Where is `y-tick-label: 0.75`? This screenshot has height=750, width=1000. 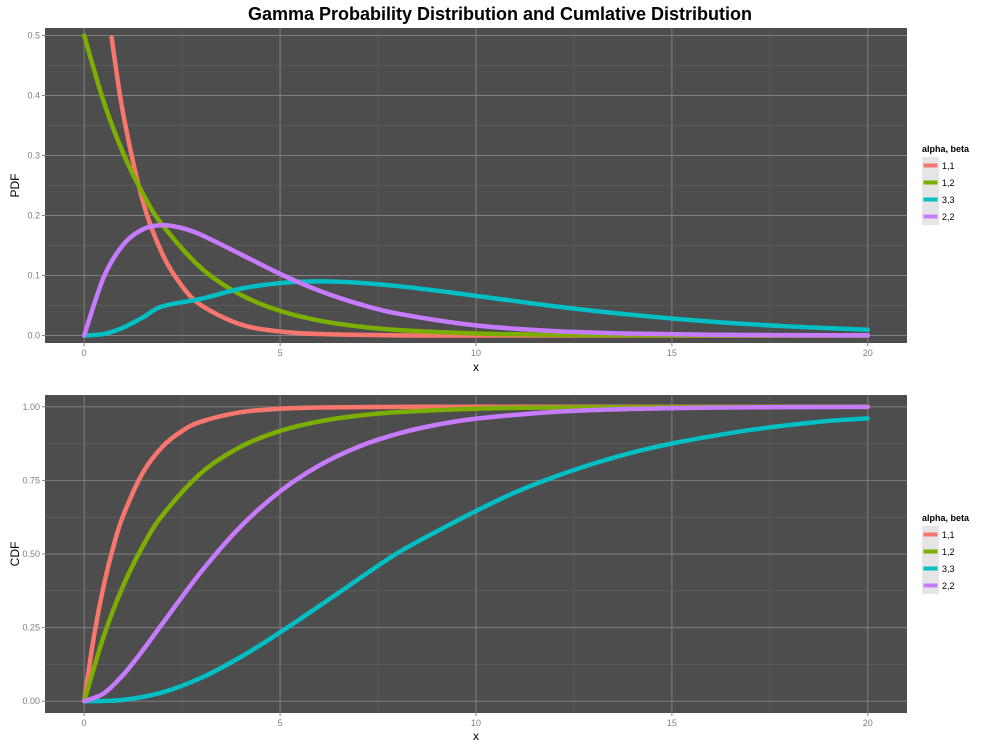 y-tick-label: 0.75 is located at coordinates (31, 480).